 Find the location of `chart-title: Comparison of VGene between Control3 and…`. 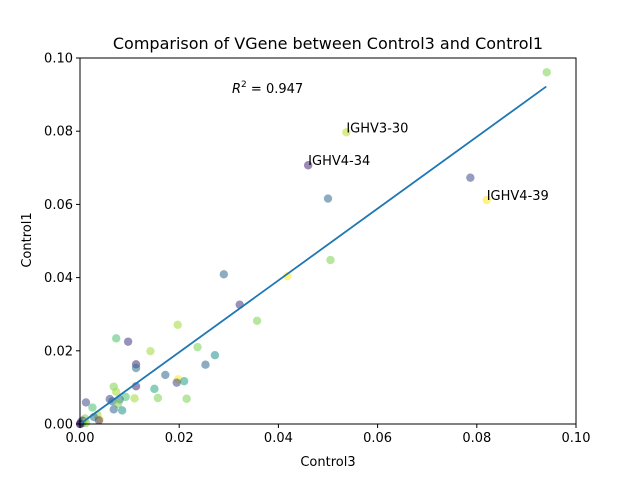

chart-title: Comparison of VGene between Control3 and… is located at coordinates (328, 43).